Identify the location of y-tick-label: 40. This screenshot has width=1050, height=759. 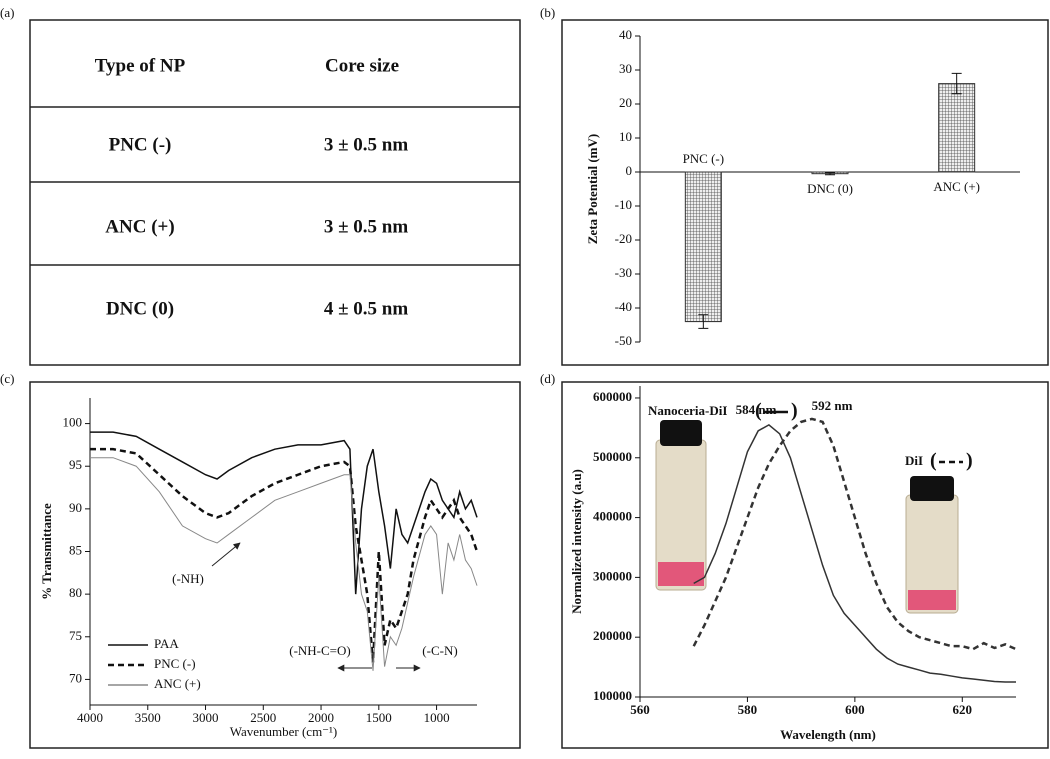
(625, 34).